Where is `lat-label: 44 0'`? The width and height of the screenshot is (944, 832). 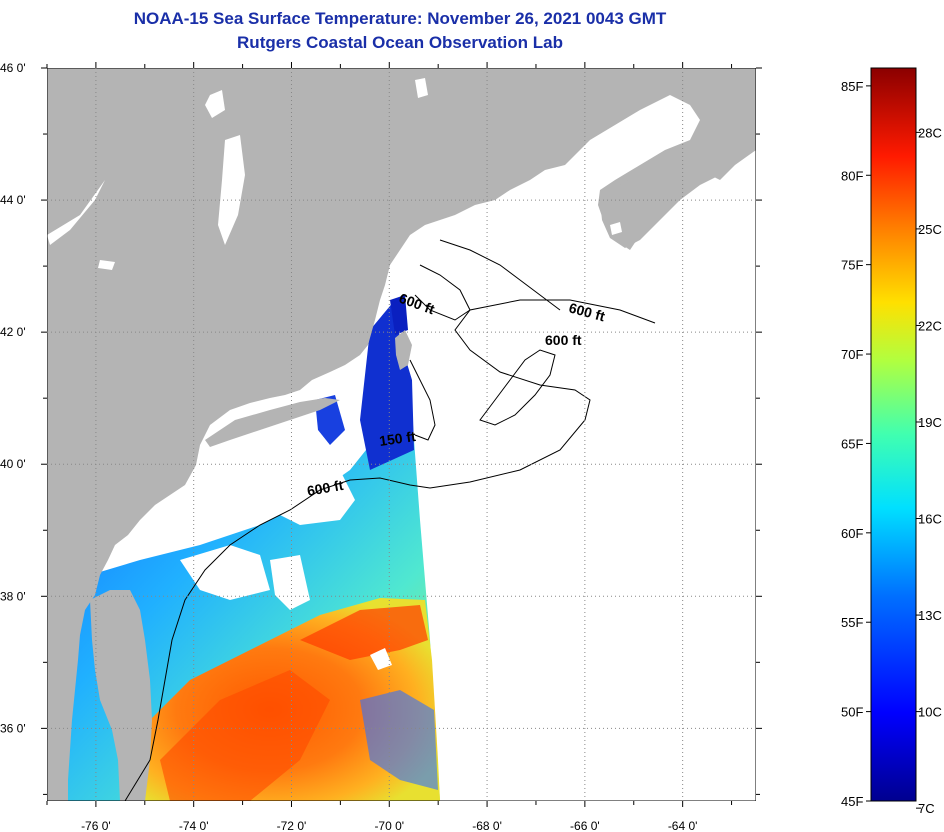 lat-label: 44 0' is located at coordinates (13, 200).